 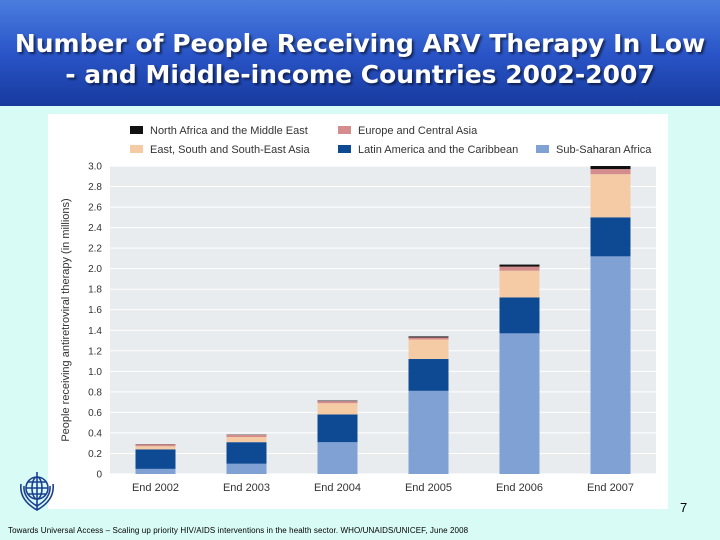 I want to click on bar-latin-america-and-the-caribbean-end-2006, so click(x=519, y=315).